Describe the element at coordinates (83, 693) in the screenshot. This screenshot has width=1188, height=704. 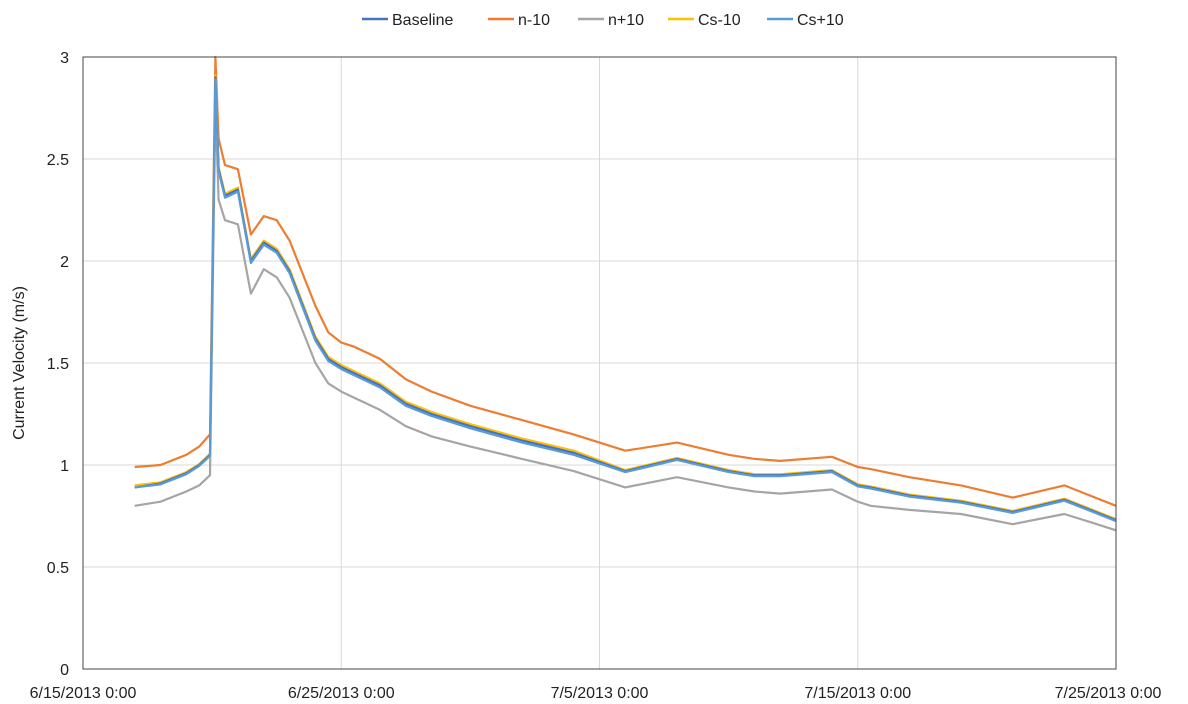
I see `x-tick-label-0: 6/15/2013 0:00` at that location.